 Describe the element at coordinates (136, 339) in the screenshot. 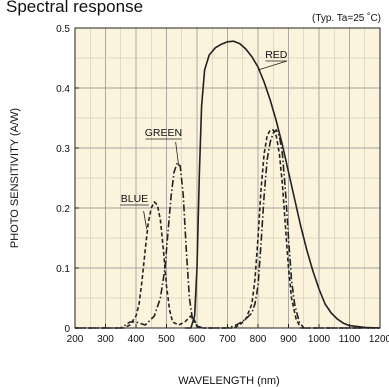

I see `x-tick-label: 400` at that location.